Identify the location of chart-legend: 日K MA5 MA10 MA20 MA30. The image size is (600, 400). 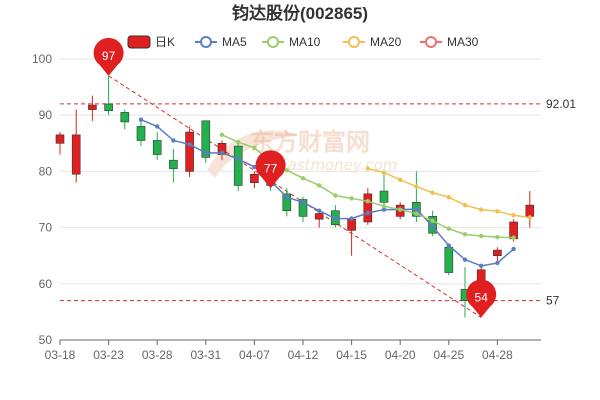
(303, 42).